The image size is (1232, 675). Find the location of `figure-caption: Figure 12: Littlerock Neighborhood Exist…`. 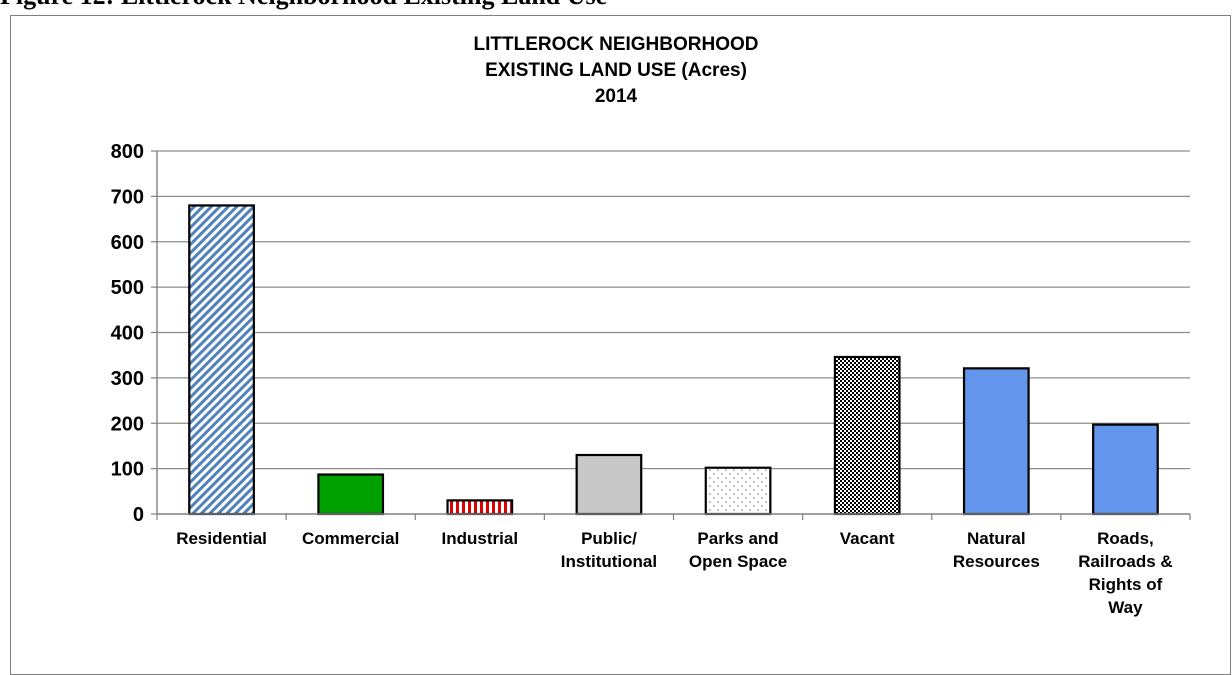

figure-caption: Figure 12: Littlerock Neighborhood Exist… is located at coordinates (303, 4).